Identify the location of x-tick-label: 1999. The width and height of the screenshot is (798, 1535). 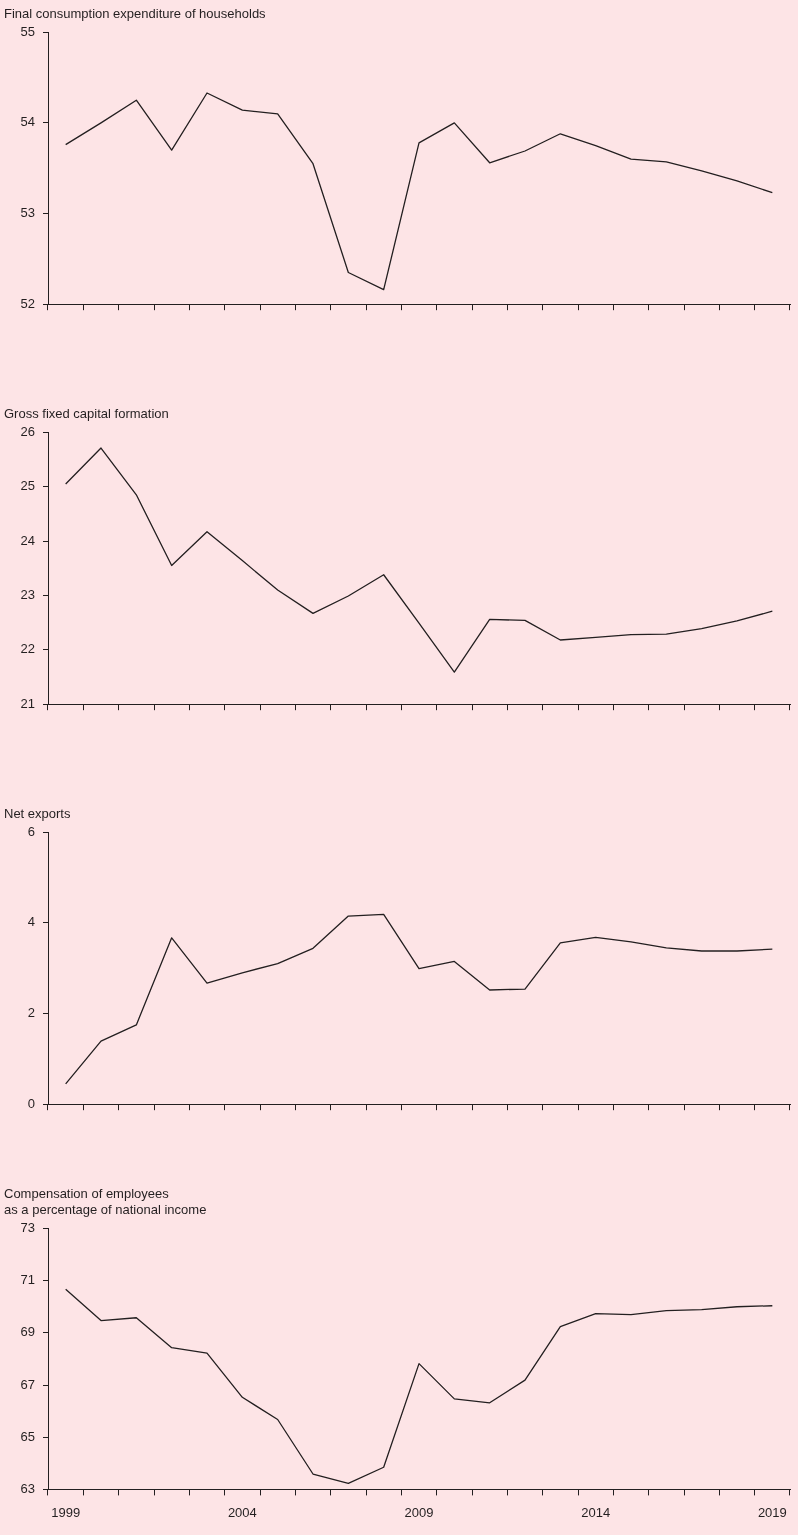
(66, 1512).